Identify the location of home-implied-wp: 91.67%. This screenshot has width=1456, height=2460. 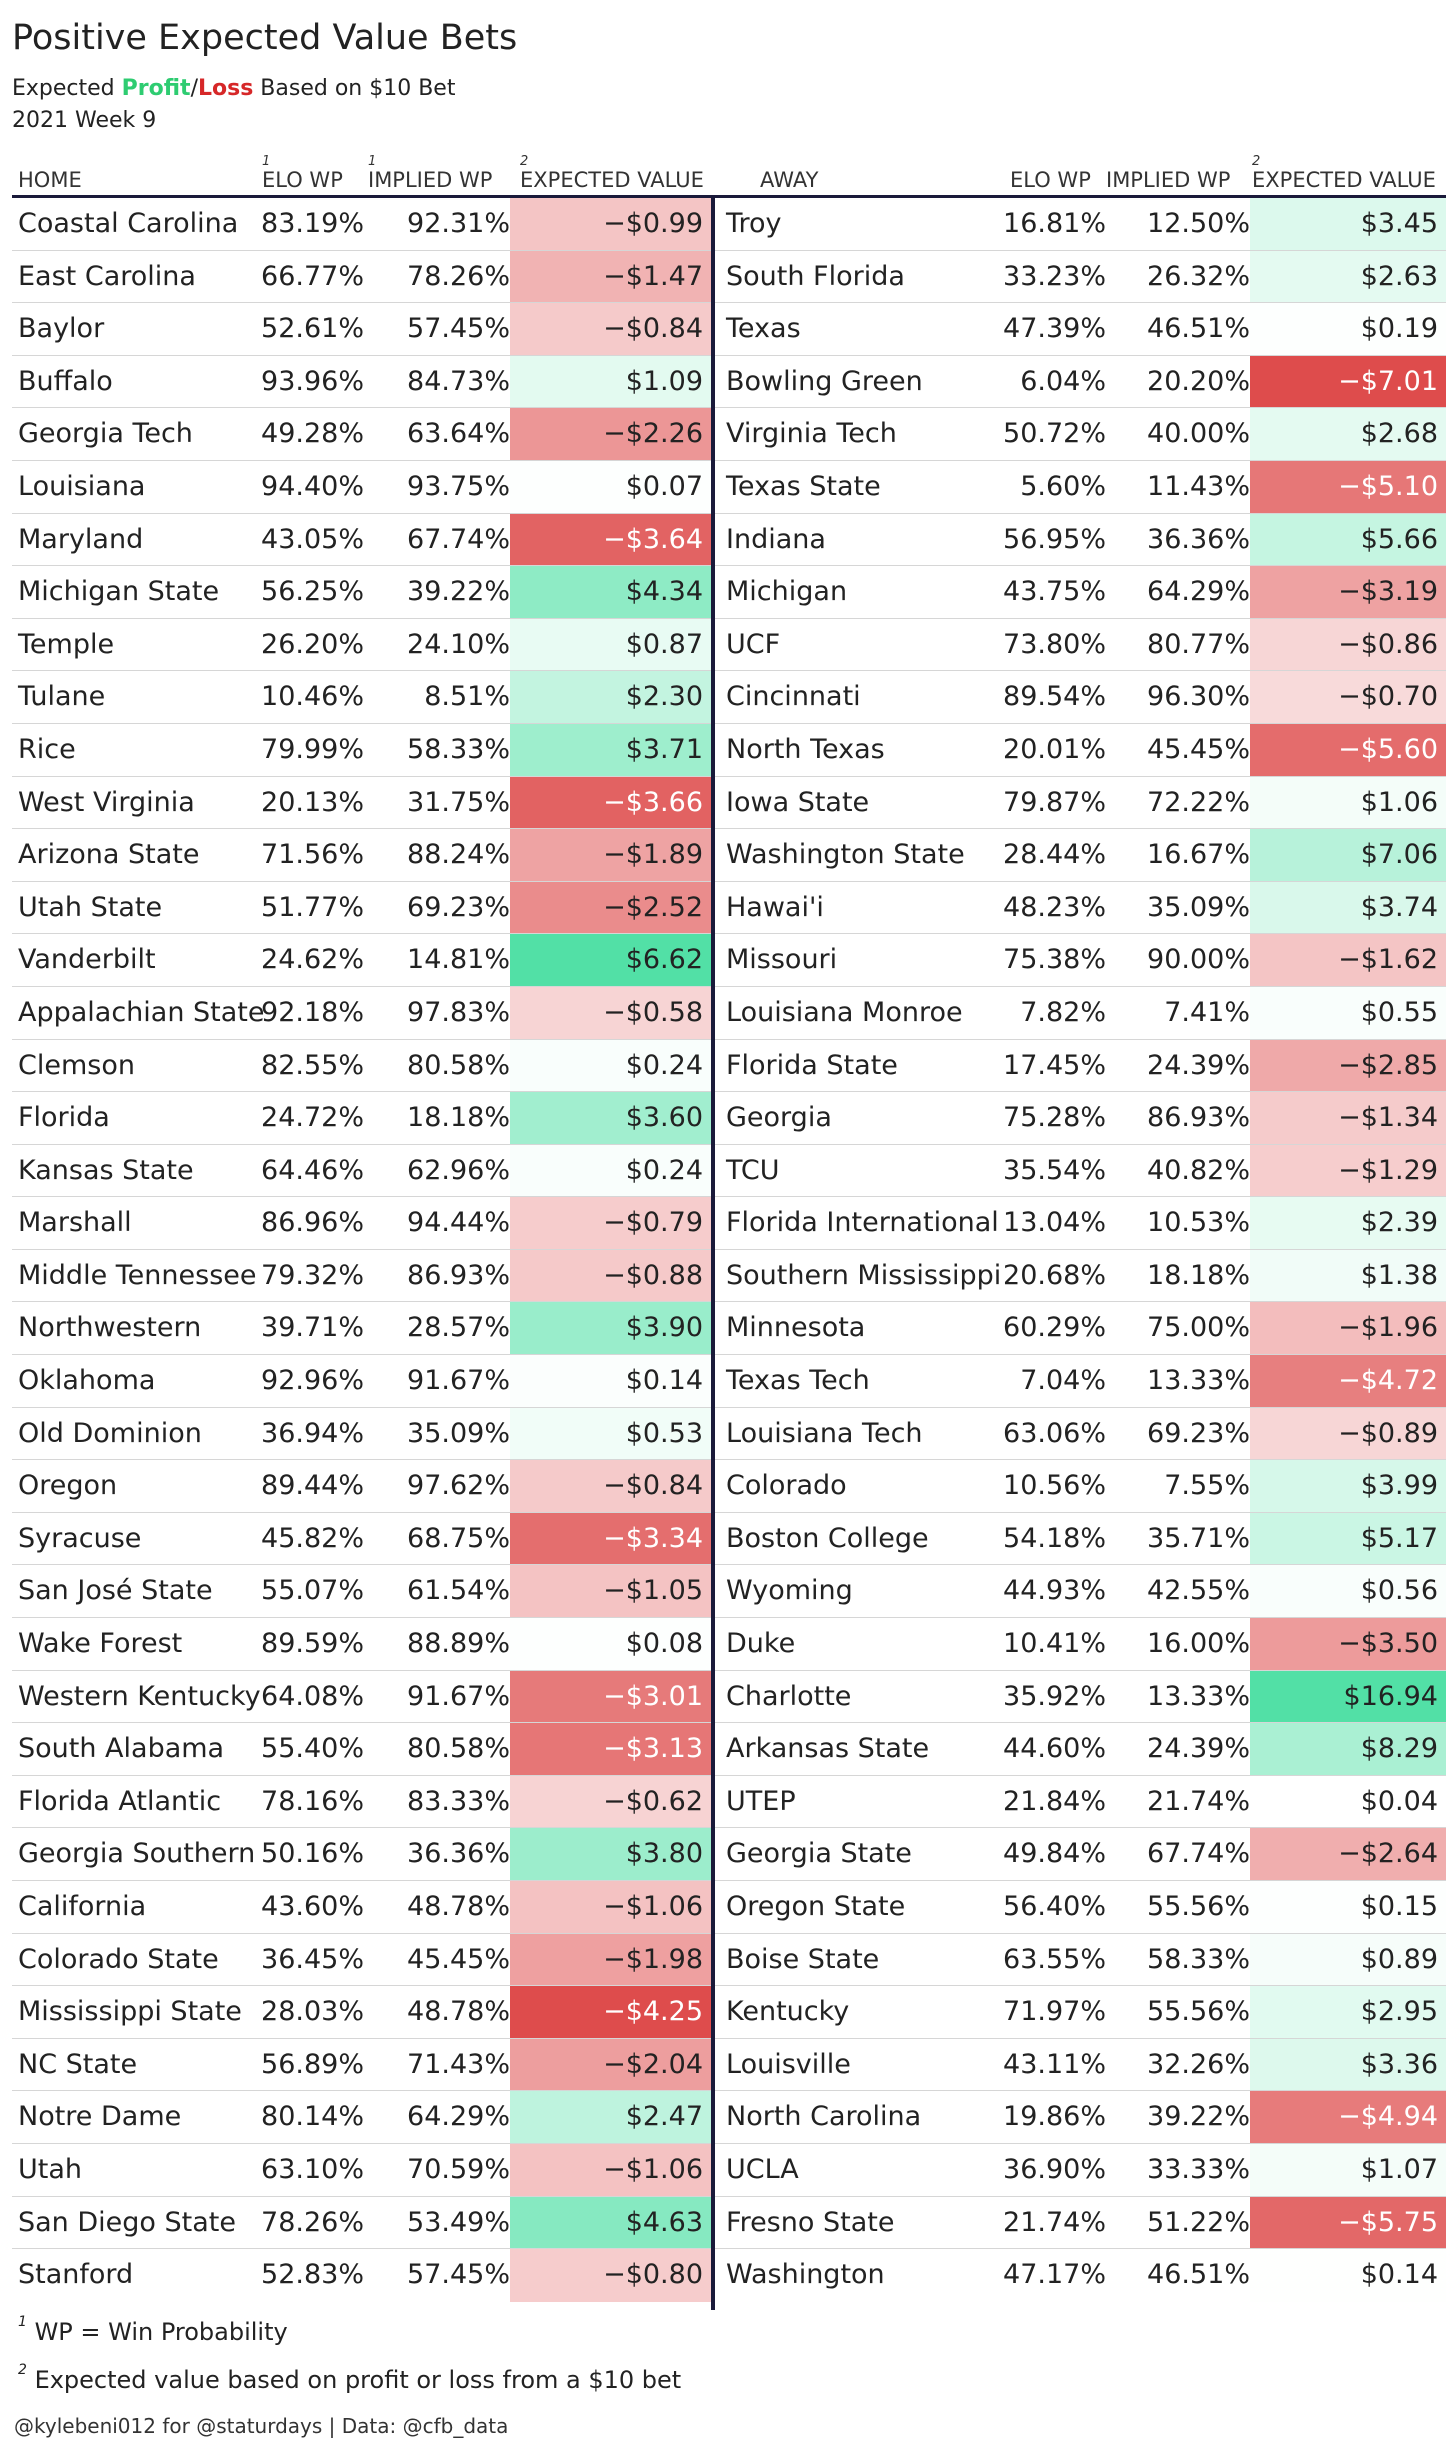
(458, 1381).